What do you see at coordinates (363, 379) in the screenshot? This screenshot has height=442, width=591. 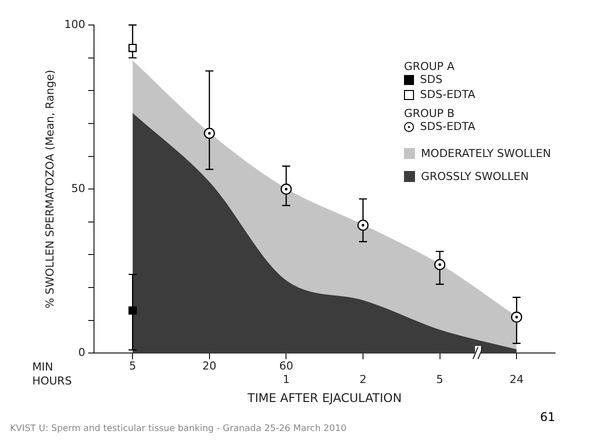 I see `x-tick-label: 2` at bounding box center [363, 379].